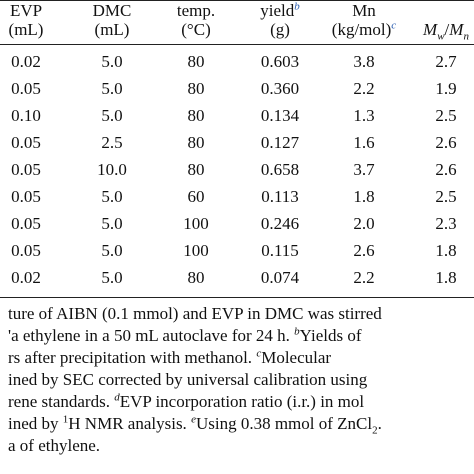 The width and height of the screenshot is (474, 474). What do you see at coordinates (447, 29) in the screenshot?
I see `header-slash: /` at bounding box center [447, 29].